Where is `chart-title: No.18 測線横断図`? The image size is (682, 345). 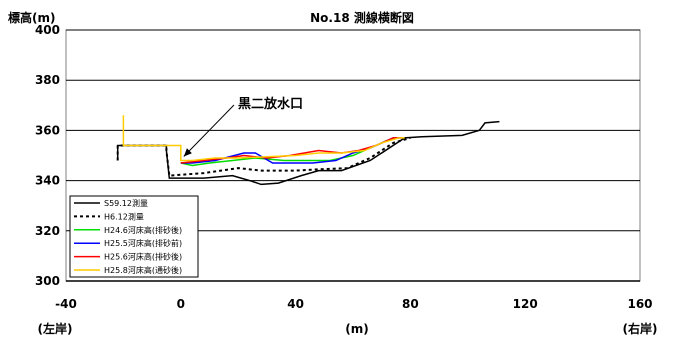
chart-title: No.18 測線横断図 is located at coordinates (362, 17).